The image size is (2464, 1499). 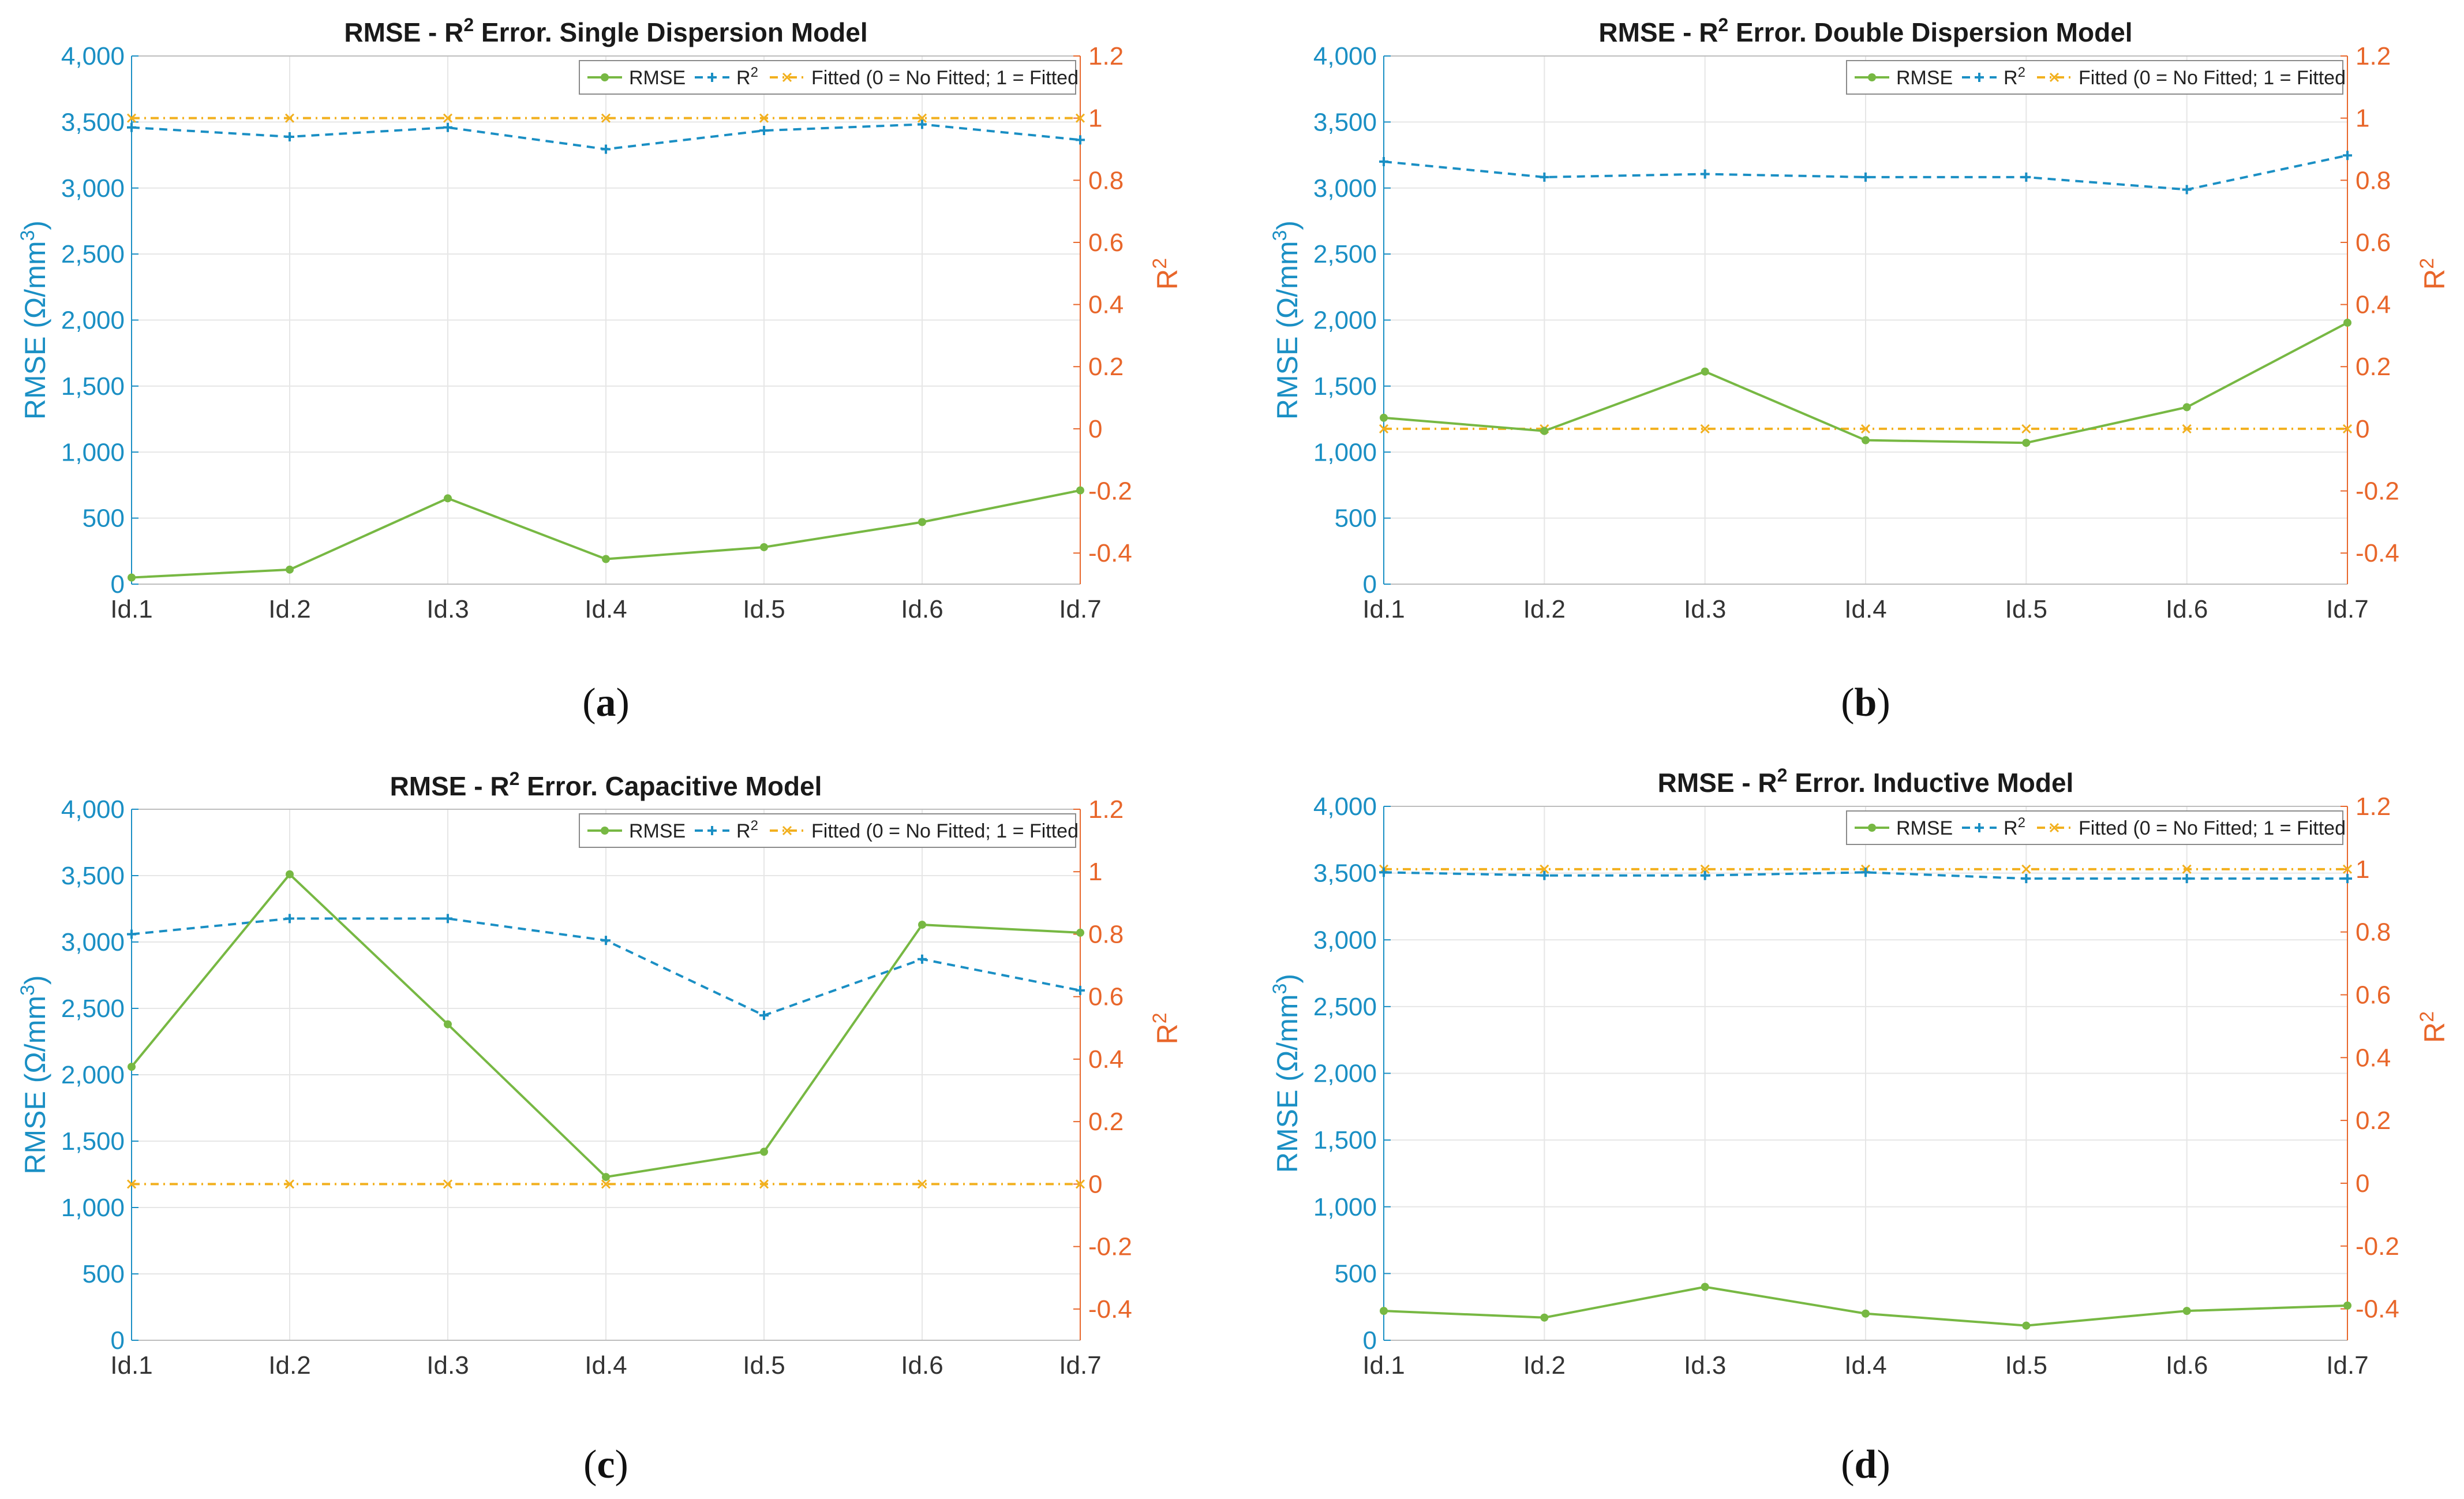 What do you see at coordinates (623, 703) in the screenshot?
I see `panel-label-close: )` at bounding box center [623, 703].